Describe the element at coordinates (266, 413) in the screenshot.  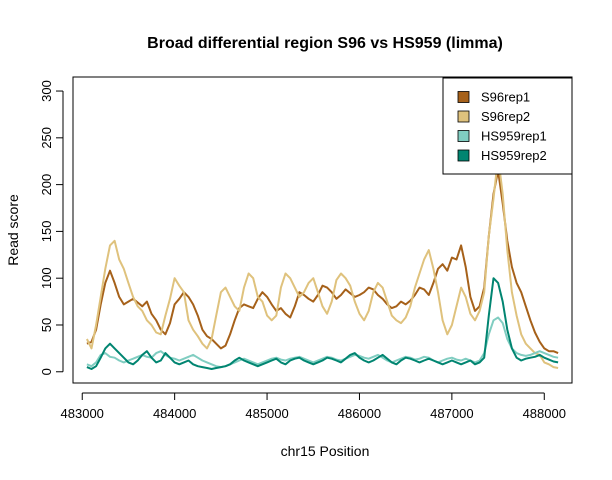
I see `x-tick-label: 485000` at that location.